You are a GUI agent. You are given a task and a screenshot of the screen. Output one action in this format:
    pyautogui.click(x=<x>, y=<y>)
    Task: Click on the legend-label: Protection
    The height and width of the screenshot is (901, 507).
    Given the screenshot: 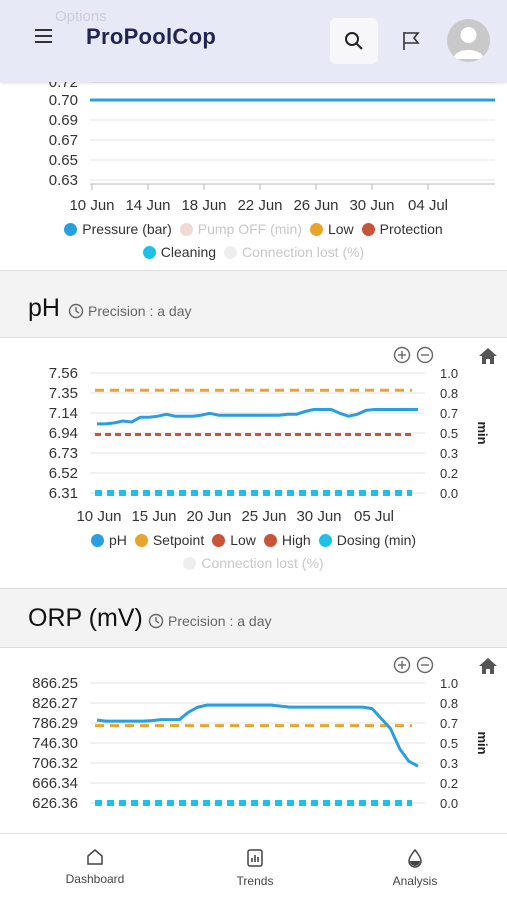 What is the action you would take?
    pyautogui.click(x=411, y=229)
    